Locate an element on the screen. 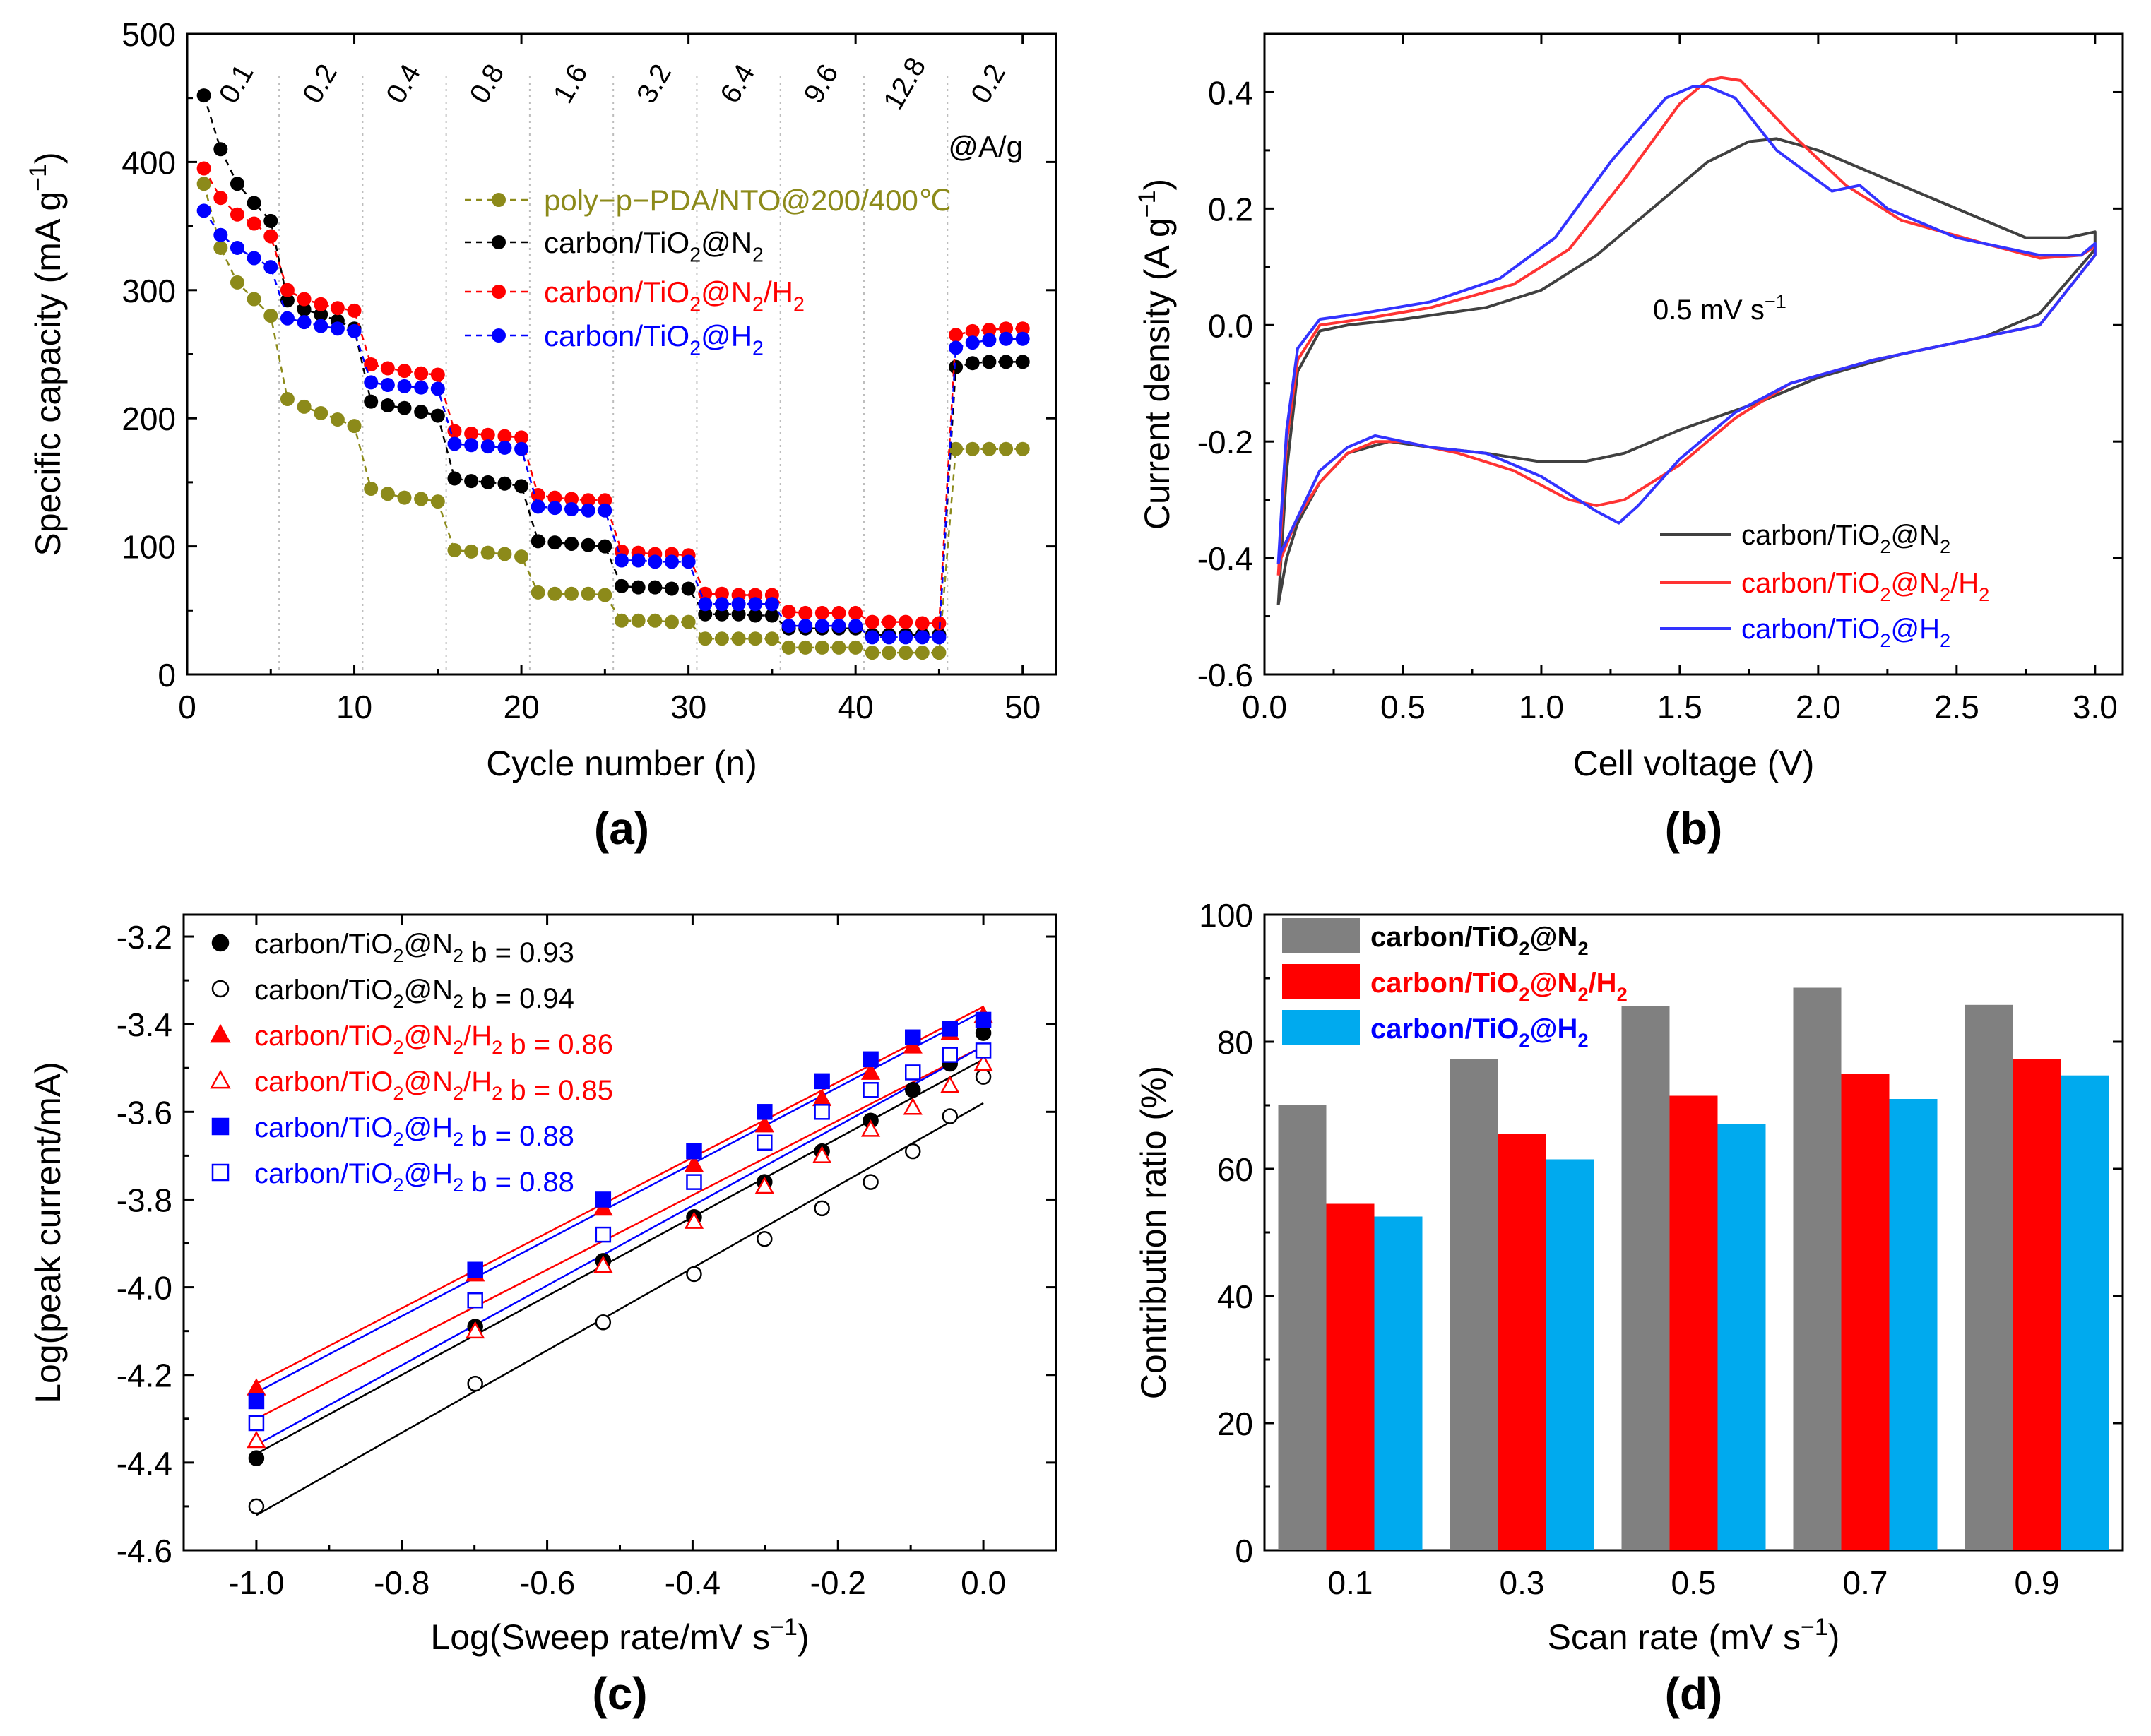 This screenshot has height=1736, width=2151. legend-label: carbon/TiO2@N2 is located at coordinates (1479, 940).